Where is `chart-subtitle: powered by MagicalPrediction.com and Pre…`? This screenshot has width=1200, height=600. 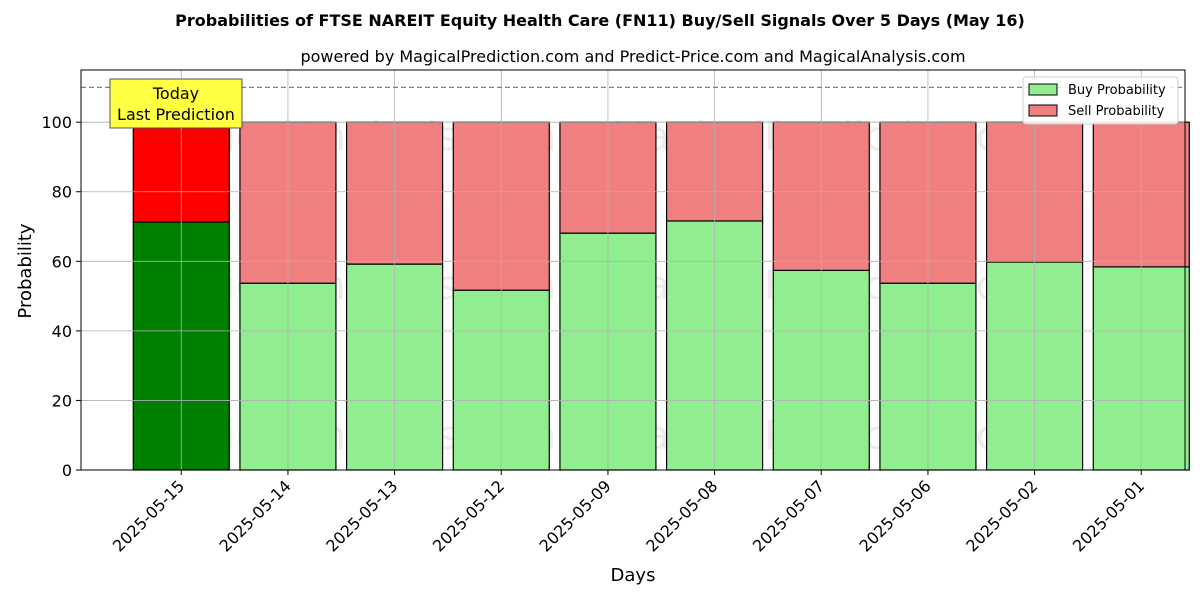 chart-subtitle: powered by MagicalPrediction.com and Pre… is located at coordinates (632, 56).